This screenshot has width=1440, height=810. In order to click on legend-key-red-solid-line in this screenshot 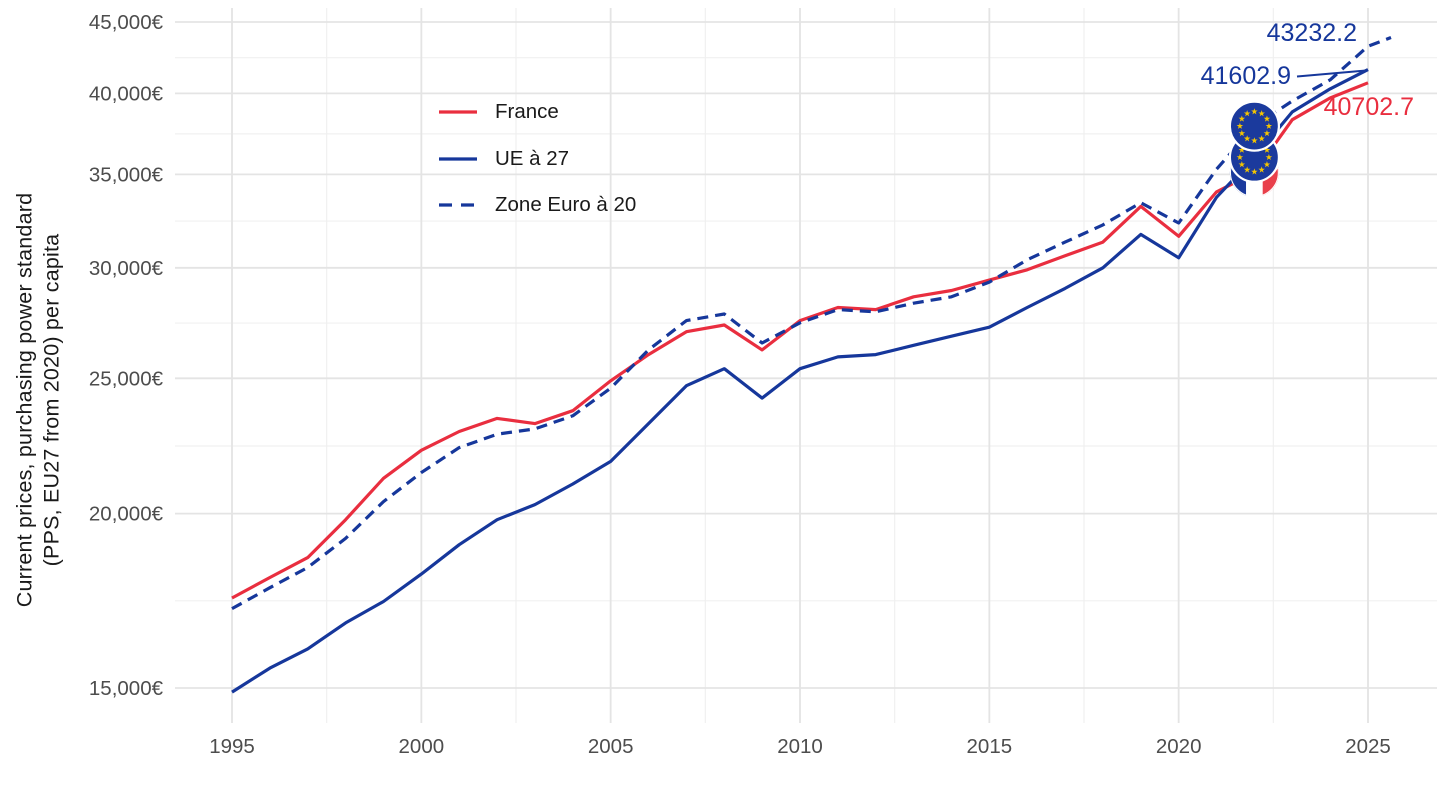, I will do `click(458, 112)`.